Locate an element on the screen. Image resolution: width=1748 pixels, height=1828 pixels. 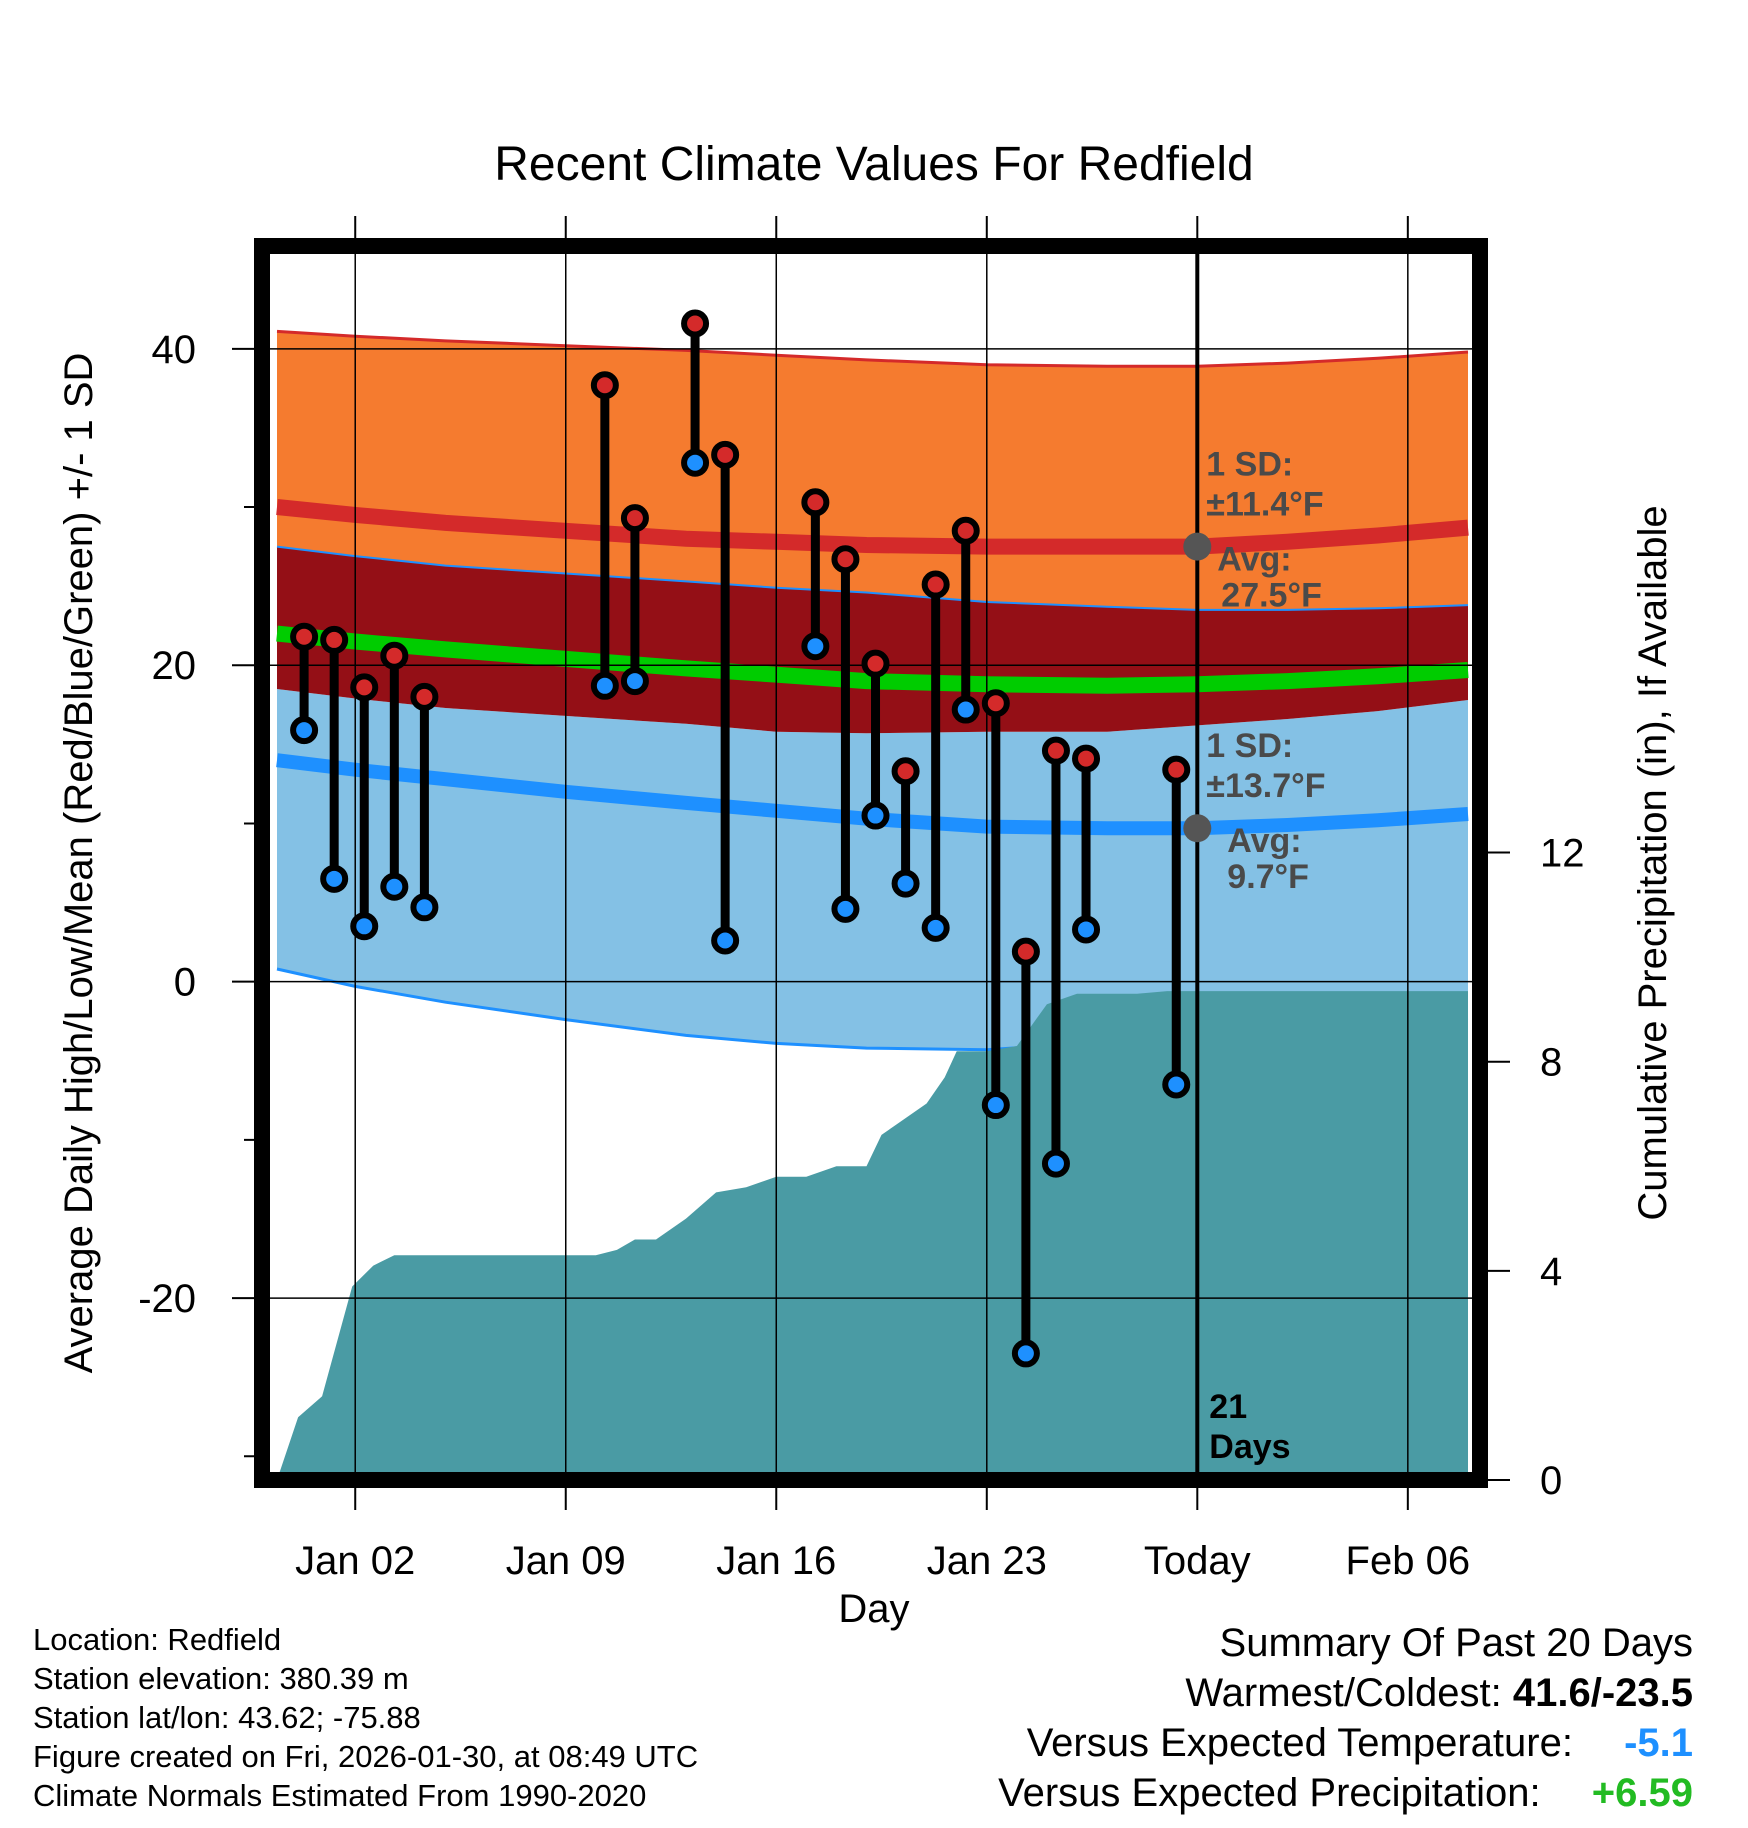
low-sd-label: 1 SD: is located at coordinates (1249, 746).